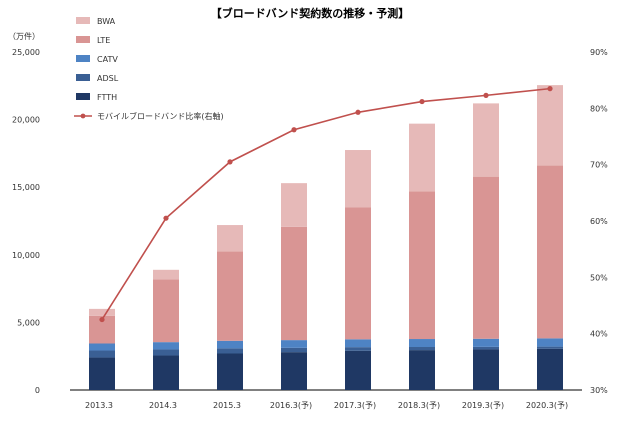 Image resolution: width=617 pixels, height=423 pixels. Describe the element at coordinates (419, 405) in the screenshot. I see `x-tick-label: 2018.3(予)` at that location.